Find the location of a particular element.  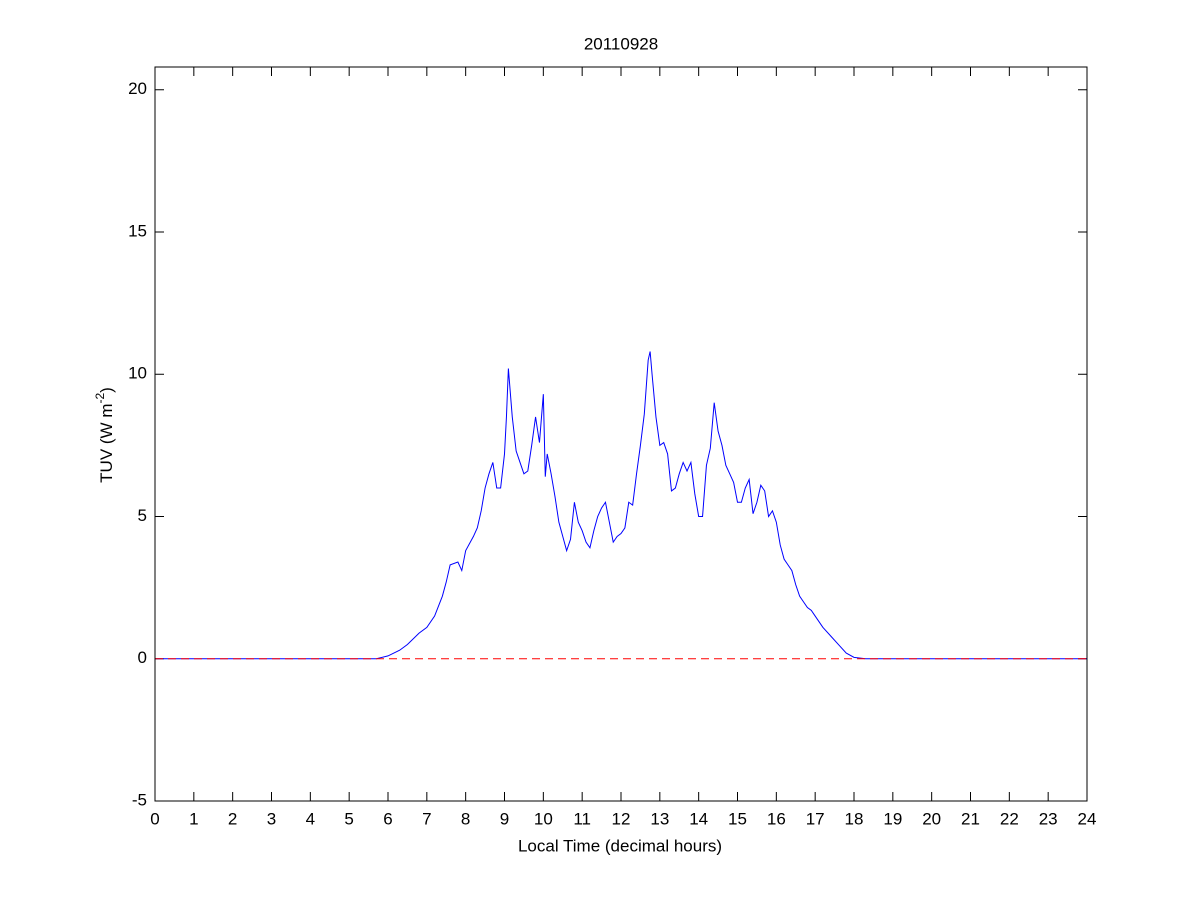

x-tick-label: 18 is located at coordinates (854, 818).